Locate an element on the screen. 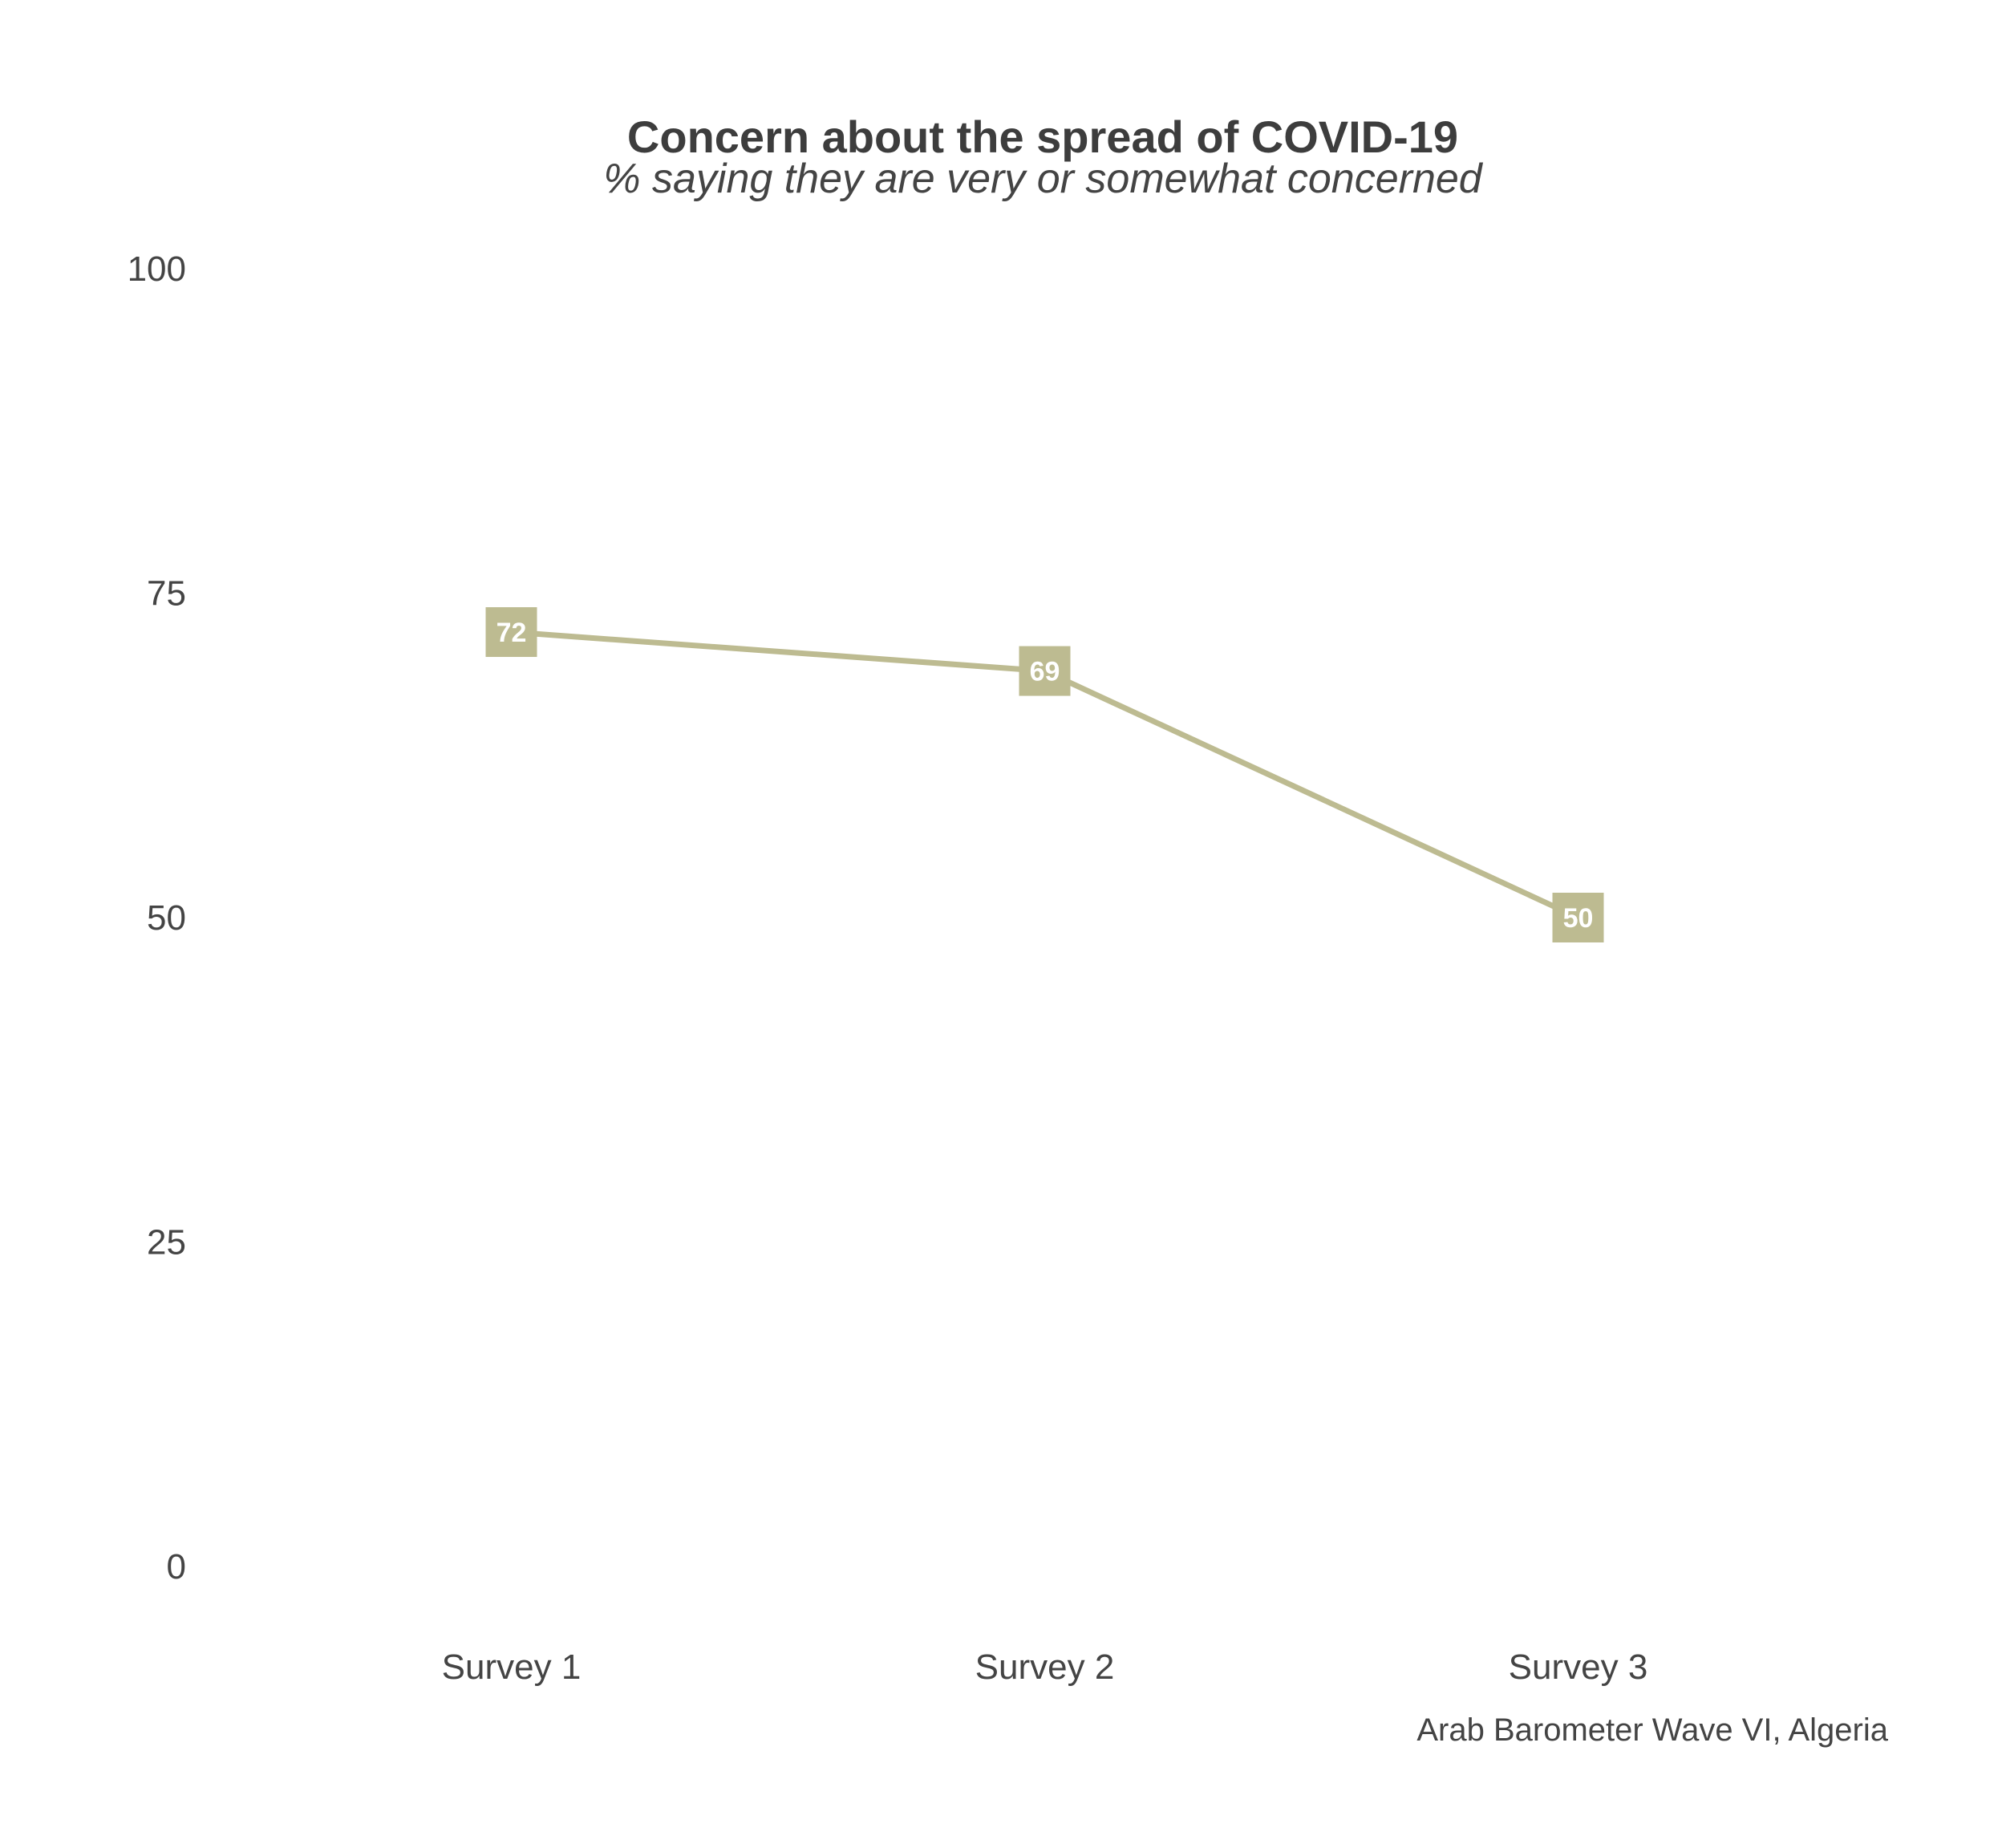 The height and width of the screenshot is (1848, 2002). y-tick-label: 0 is located at coordinates (176, 1567).